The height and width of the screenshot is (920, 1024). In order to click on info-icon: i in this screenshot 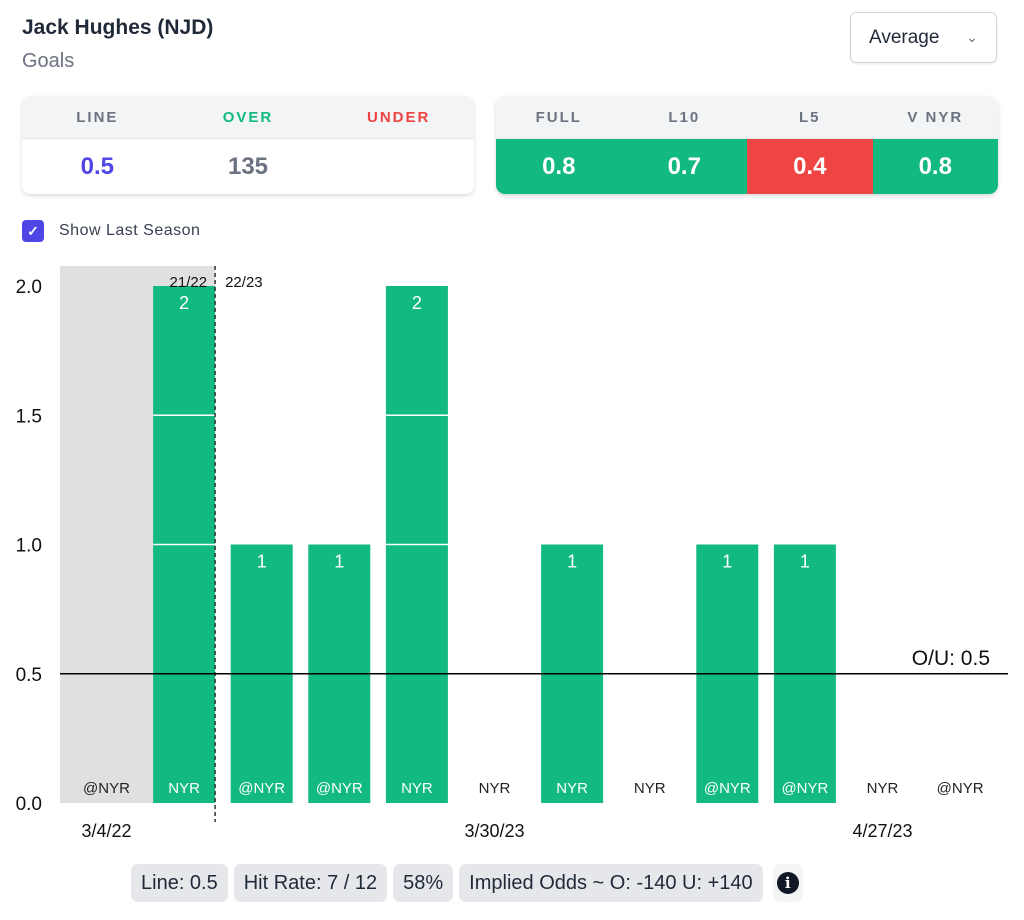, I will do `click(787, 883)`.